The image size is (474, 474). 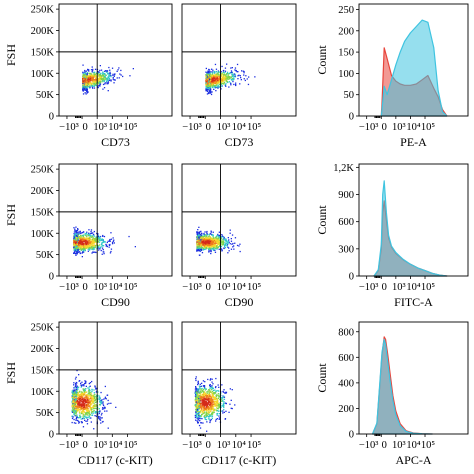 I want to click on y-tick-label: 1,2K, so click(x=343, y=168).